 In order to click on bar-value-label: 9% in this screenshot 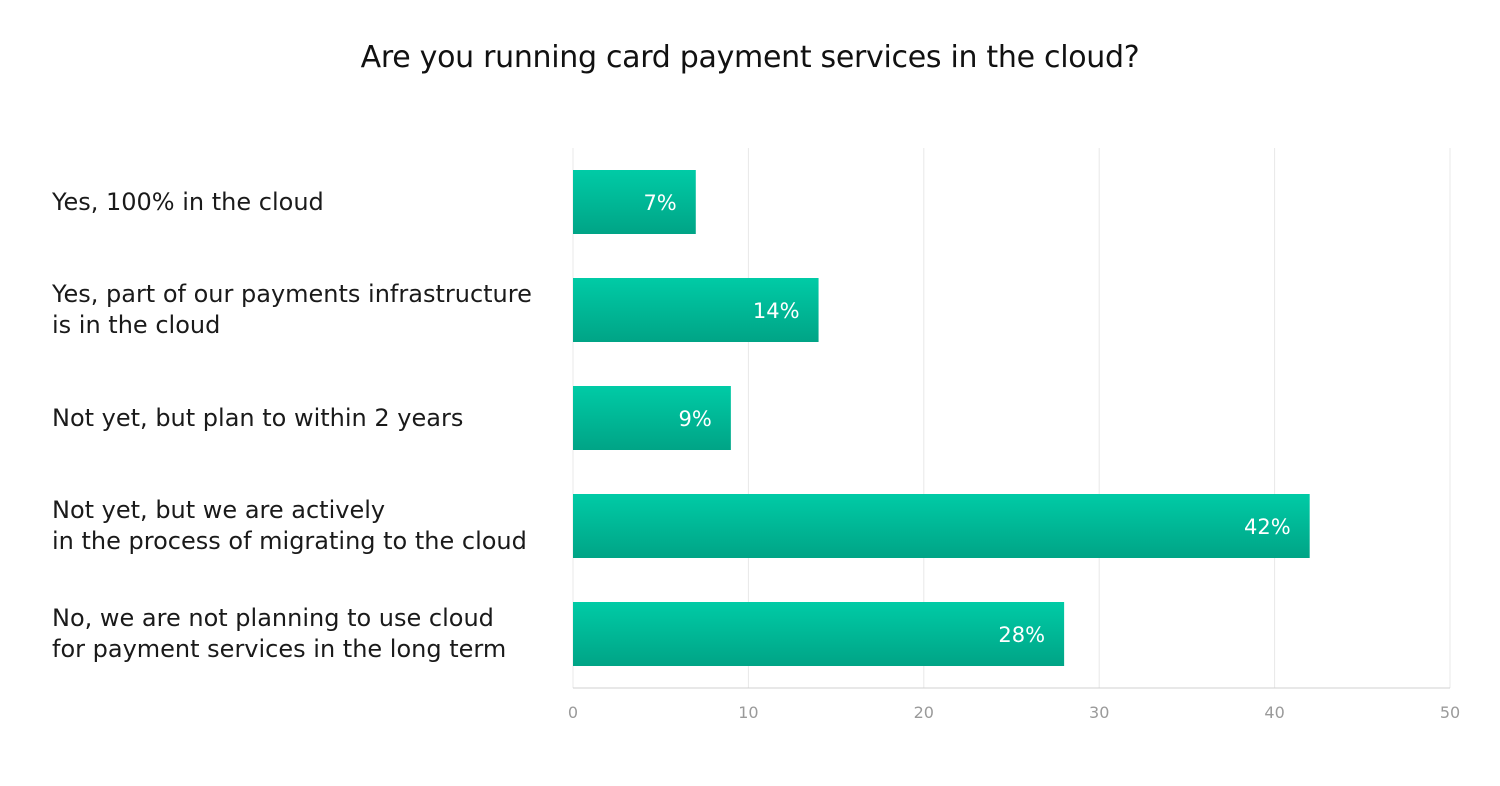, I will do `click(695, 419)`.